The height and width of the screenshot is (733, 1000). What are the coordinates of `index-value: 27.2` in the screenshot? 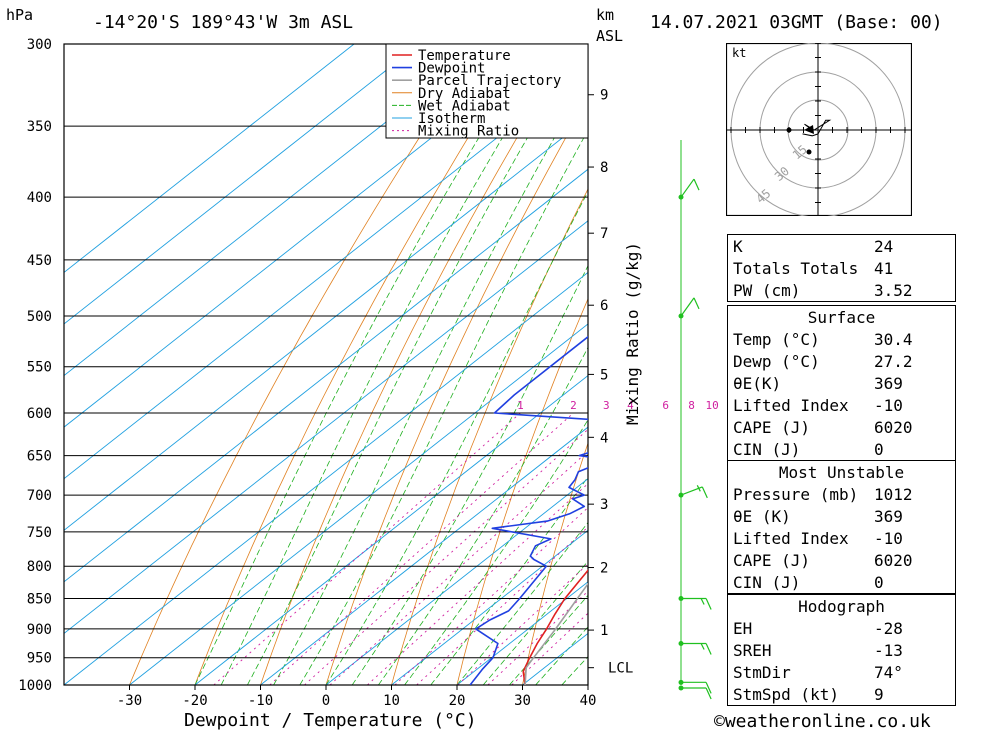 It's located at (893, 361).